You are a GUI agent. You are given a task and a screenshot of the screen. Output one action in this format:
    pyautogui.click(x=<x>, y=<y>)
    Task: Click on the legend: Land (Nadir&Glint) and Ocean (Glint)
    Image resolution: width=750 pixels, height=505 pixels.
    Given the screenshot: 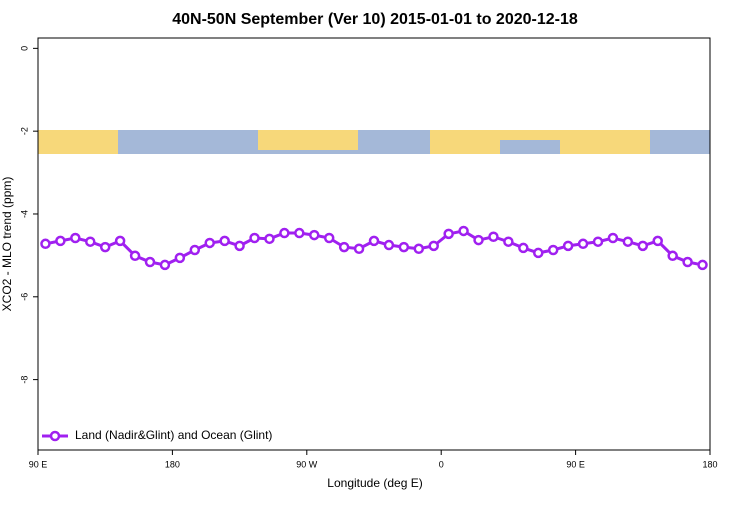 What is the action you would take?
    pyautogui.click(x=157, y=435)
    